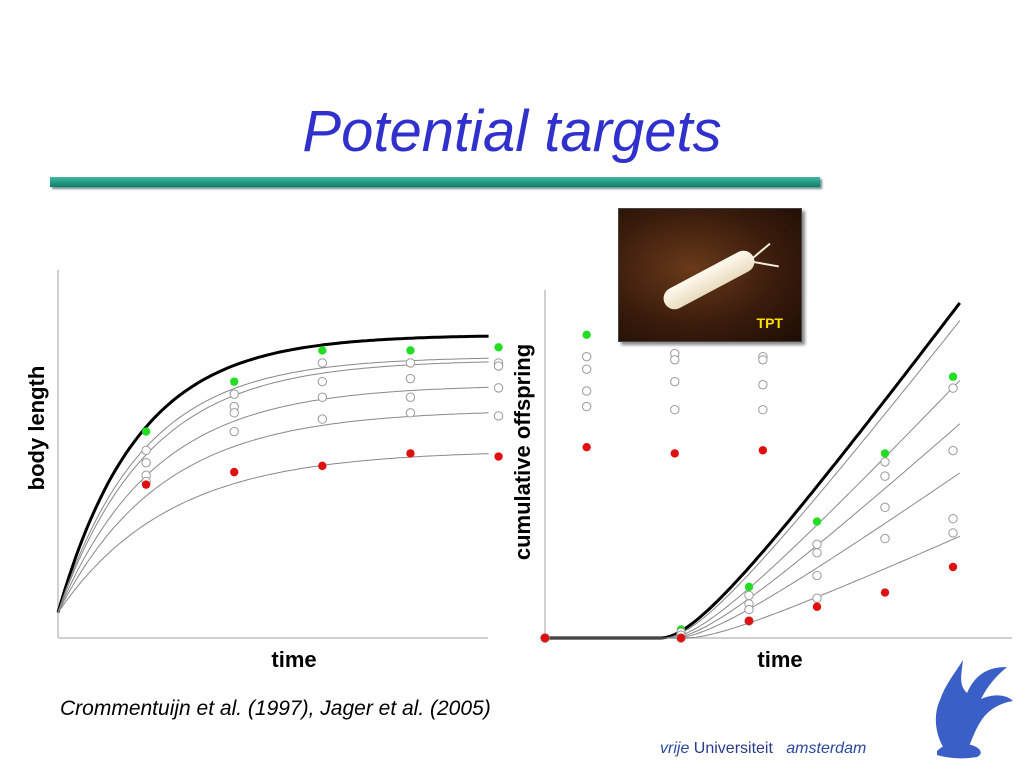 This screenshot has height=768, width=1024. Describe the element at coordinates (779, 659) in the screenshot. I see `right-x-axis-label: time` at that location.